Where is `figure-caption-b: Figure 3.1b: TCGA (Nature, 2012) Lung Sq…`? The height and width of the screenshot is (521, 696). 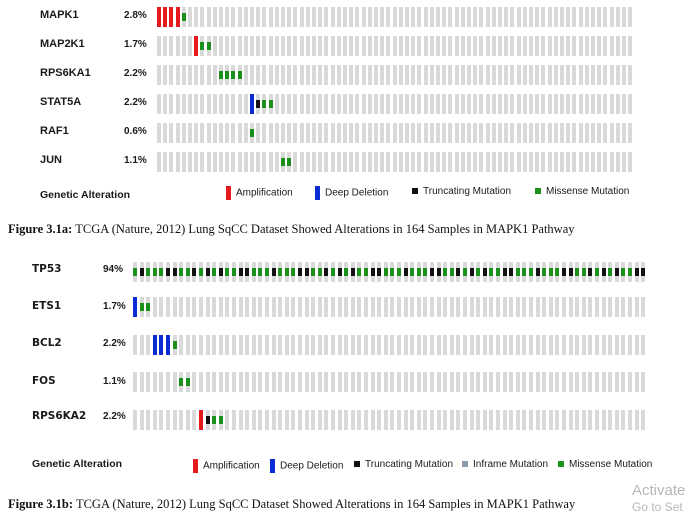 figure-caption-b: Figure 3.1b: TCGA (Nature, 2012) Lung Sq… is located at coordinates (292, 504).